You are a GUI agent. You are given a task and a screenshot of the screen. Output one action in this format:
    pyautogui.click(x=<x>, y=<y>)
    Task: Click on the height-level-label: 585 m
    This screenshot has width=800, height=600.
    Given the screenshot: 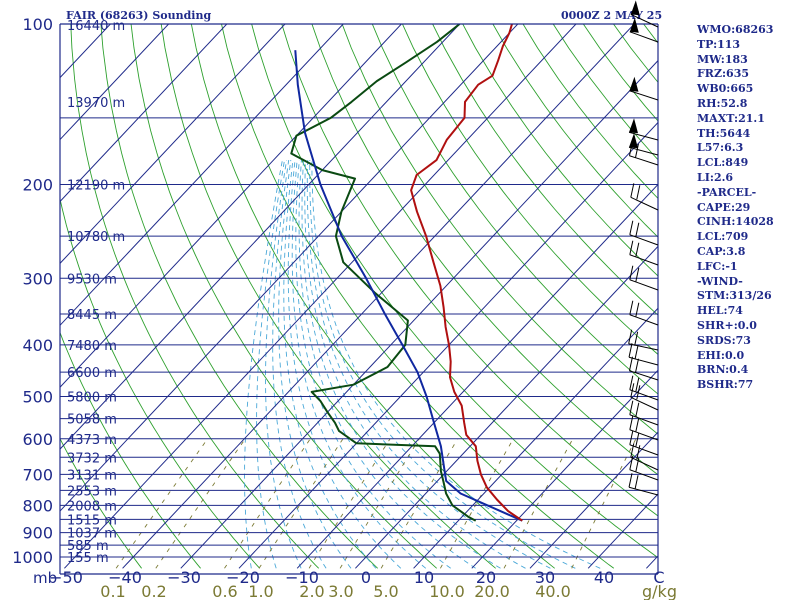 What is the action you would take?
    pyautogui.click(x=88, y=546)
    